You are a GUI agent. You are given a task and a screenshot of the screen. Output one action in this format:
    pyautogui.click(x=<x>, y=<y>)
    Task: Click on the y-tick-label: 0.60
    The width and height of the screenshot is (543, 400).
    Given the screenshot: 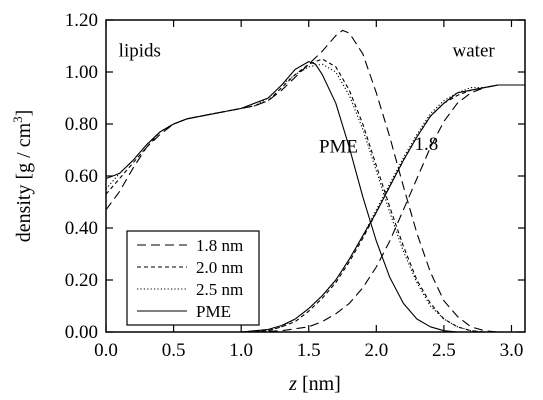 What is the action you would take?
    pyautogui.click(x=81, y=176)
    